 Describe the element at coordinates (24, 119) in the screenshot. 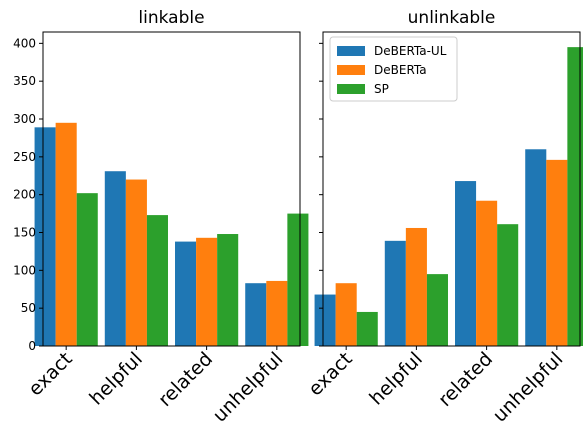

I see `y-tick-label: 300` at that location.